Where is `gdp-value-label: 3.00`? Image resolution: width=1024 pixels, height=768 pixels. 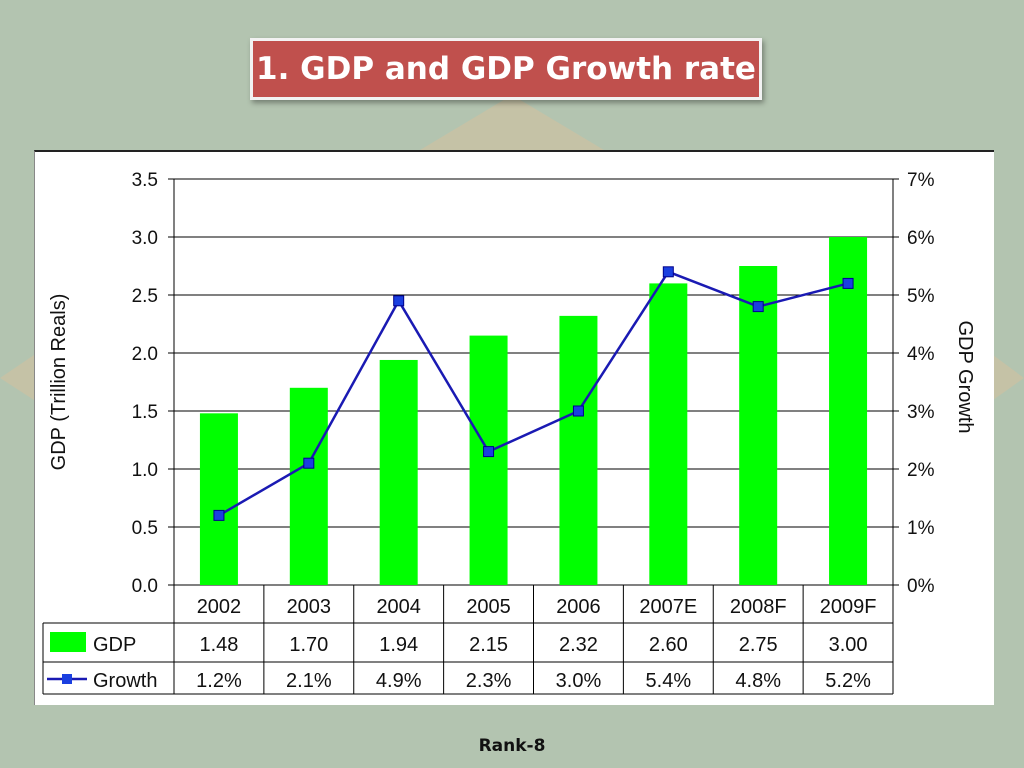
gdp-value-label: 3.00 is located at coordinates (848, 645).